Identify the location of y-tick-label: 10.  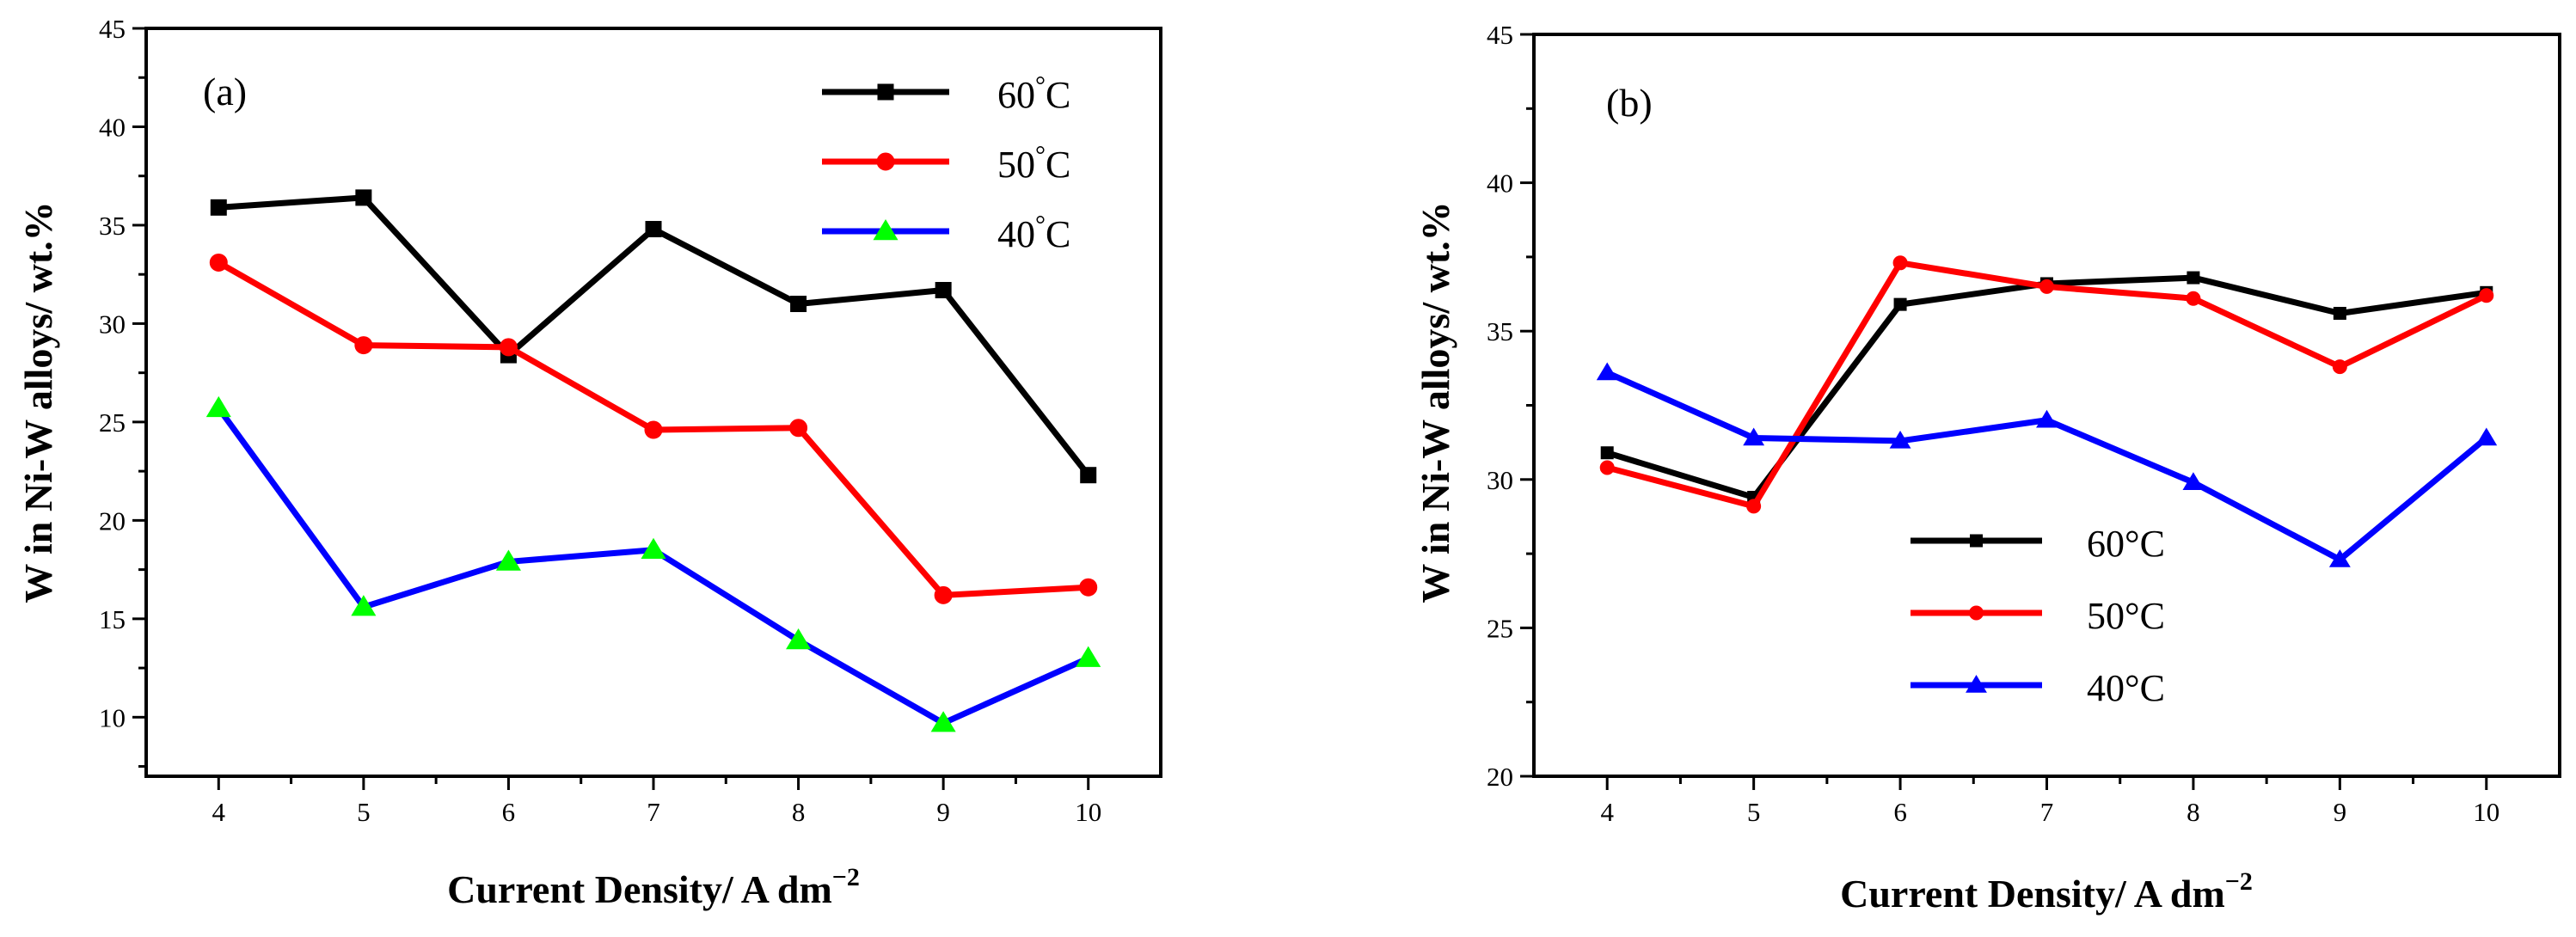
(113, 717).